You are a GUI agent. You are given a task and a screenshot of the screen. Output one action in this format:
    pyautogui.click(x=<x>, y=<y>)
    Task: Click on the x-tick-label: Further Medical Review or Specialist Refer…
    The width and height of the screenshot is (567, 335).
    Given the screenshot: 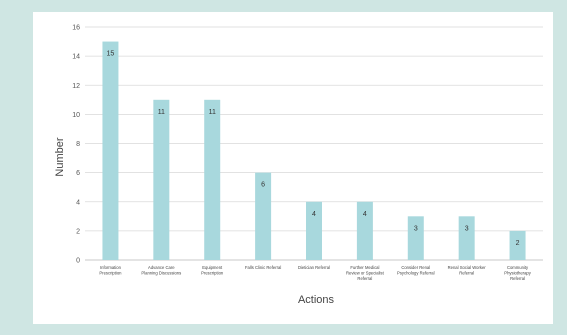 What is the action you would take?
    pyautogui.click(x=365, y=273)
    